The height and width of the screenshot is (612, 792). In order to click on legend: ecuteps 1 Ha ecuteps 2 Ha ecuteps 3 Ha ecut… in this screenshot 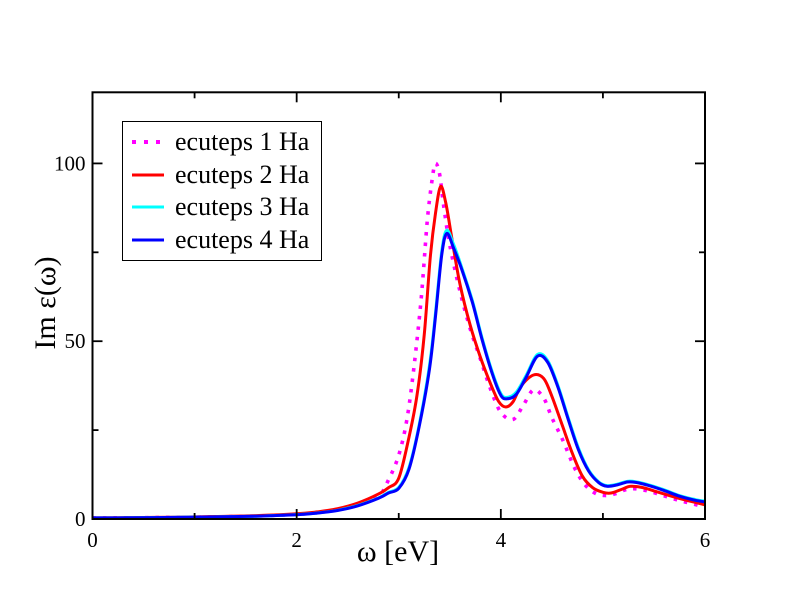, I will do `click(222, 191)`.